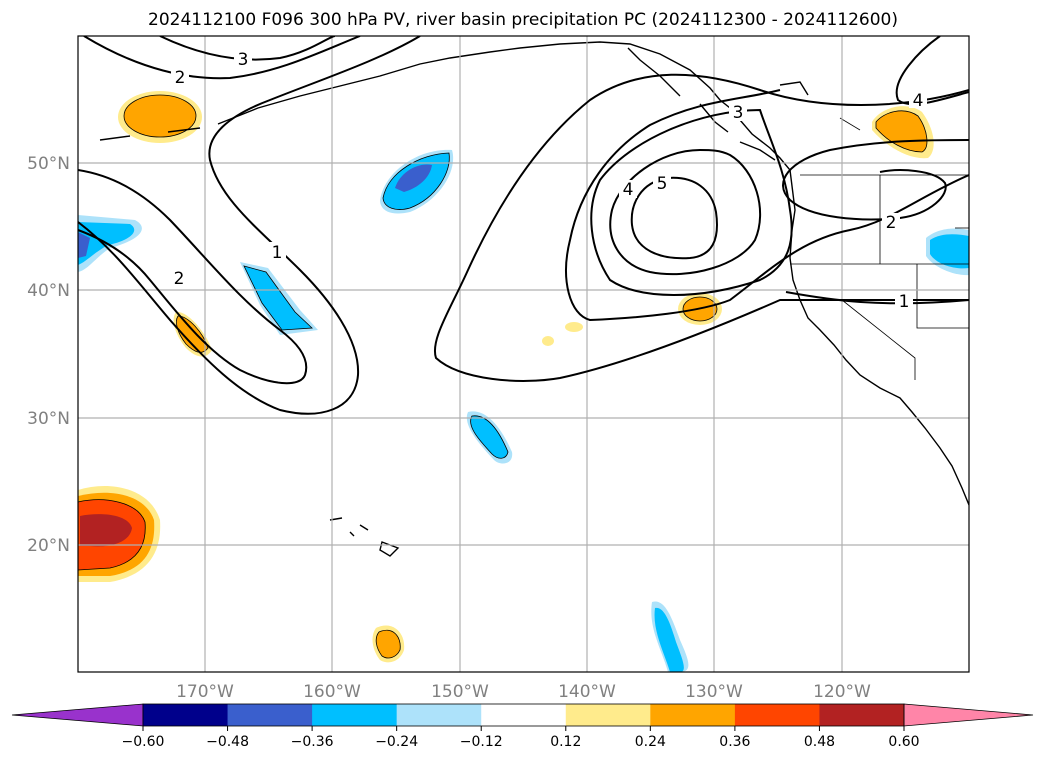  Describe the element at coordinates (77, 715) in the screenshot. I see `colorbar-extend-min` at that location.